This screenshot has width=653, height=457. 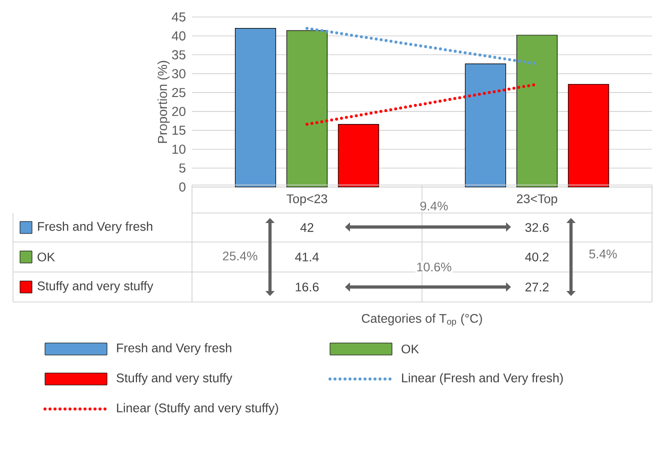 What do you see at coordinates (434, 267) in the screenshot?
I see `text: 10.6%` at bounding box center [434, 267].